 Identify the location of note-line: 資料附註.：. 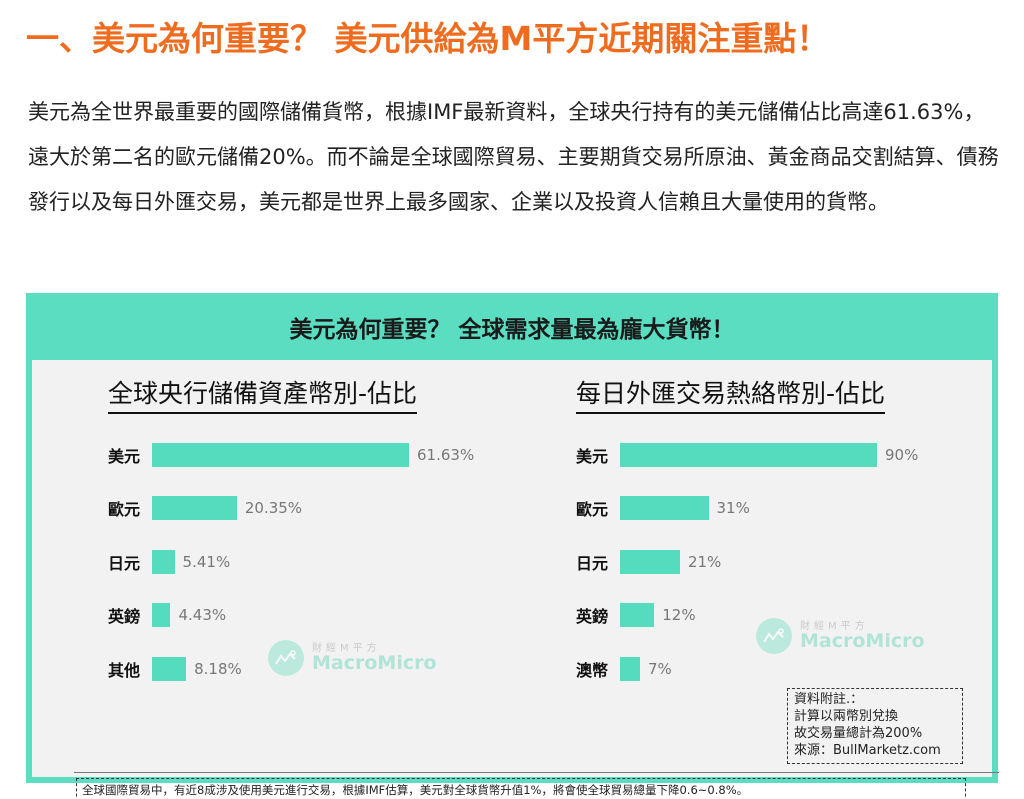
(829, 699).